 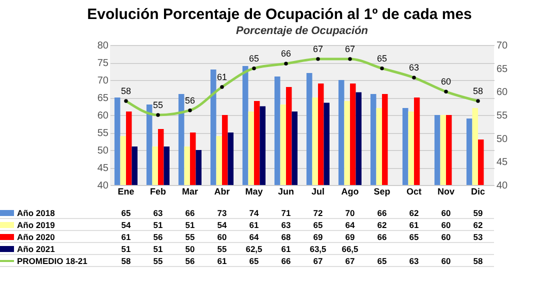 What do you see at coordinates (103, 116) in the screenshot?
I see `y-tick-label: 60` at bounding box center [103, 116].